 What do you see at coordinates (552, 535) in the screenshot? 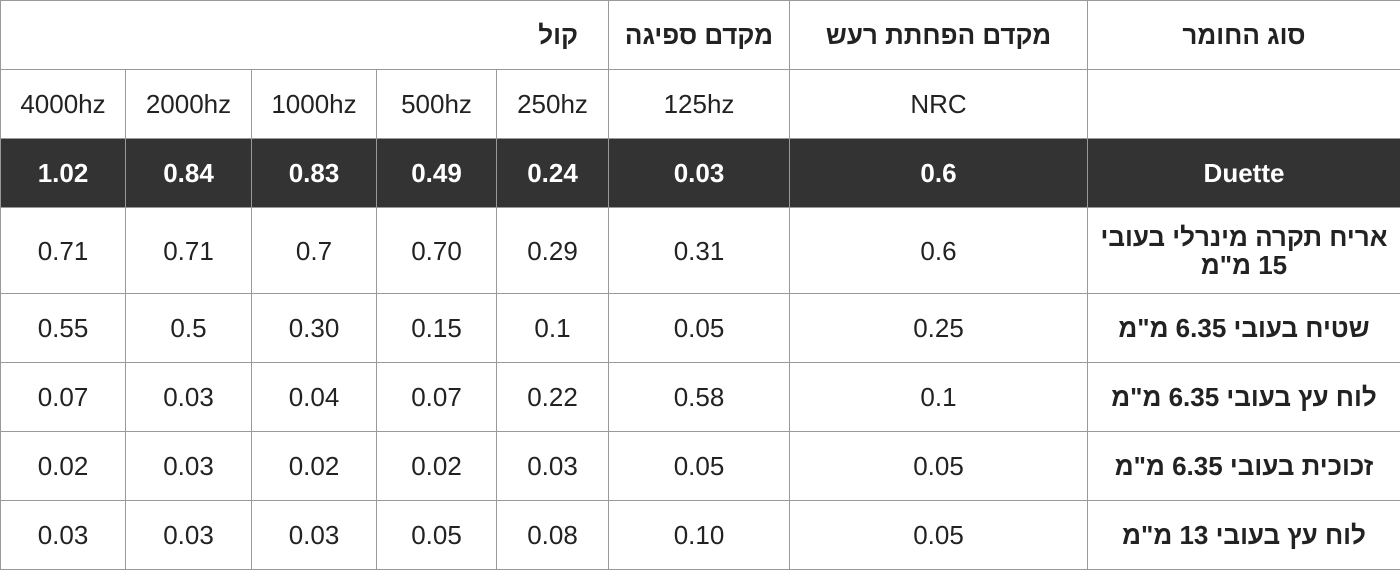
I see `value-cell: 0.08` at bounding box center [552, 535].